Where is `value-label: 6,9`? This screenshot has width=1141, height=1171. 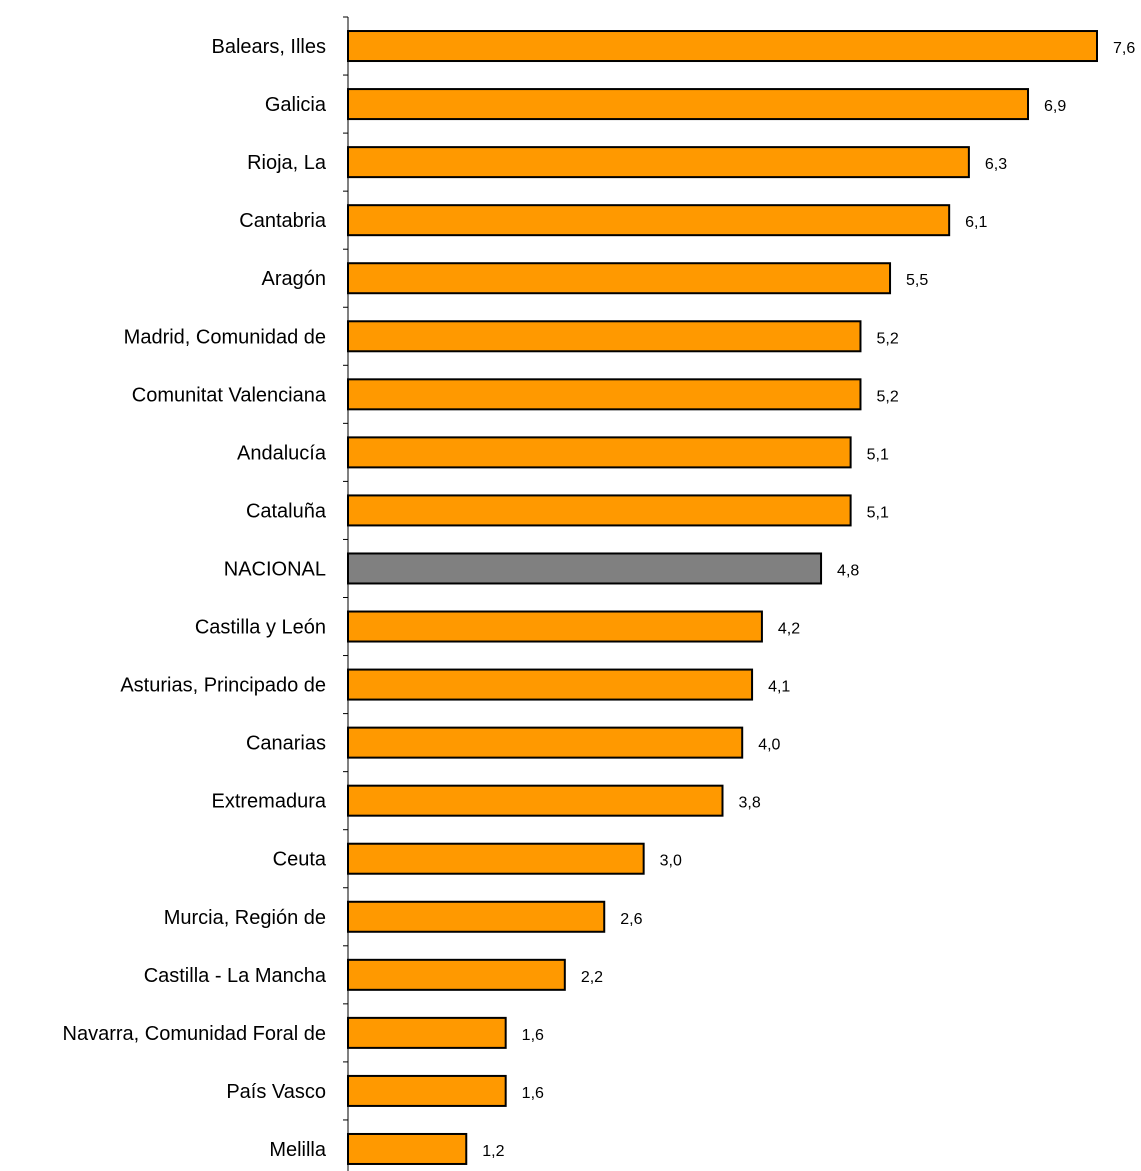 value-label: 6,9 is located at coordinates (1055, 106).